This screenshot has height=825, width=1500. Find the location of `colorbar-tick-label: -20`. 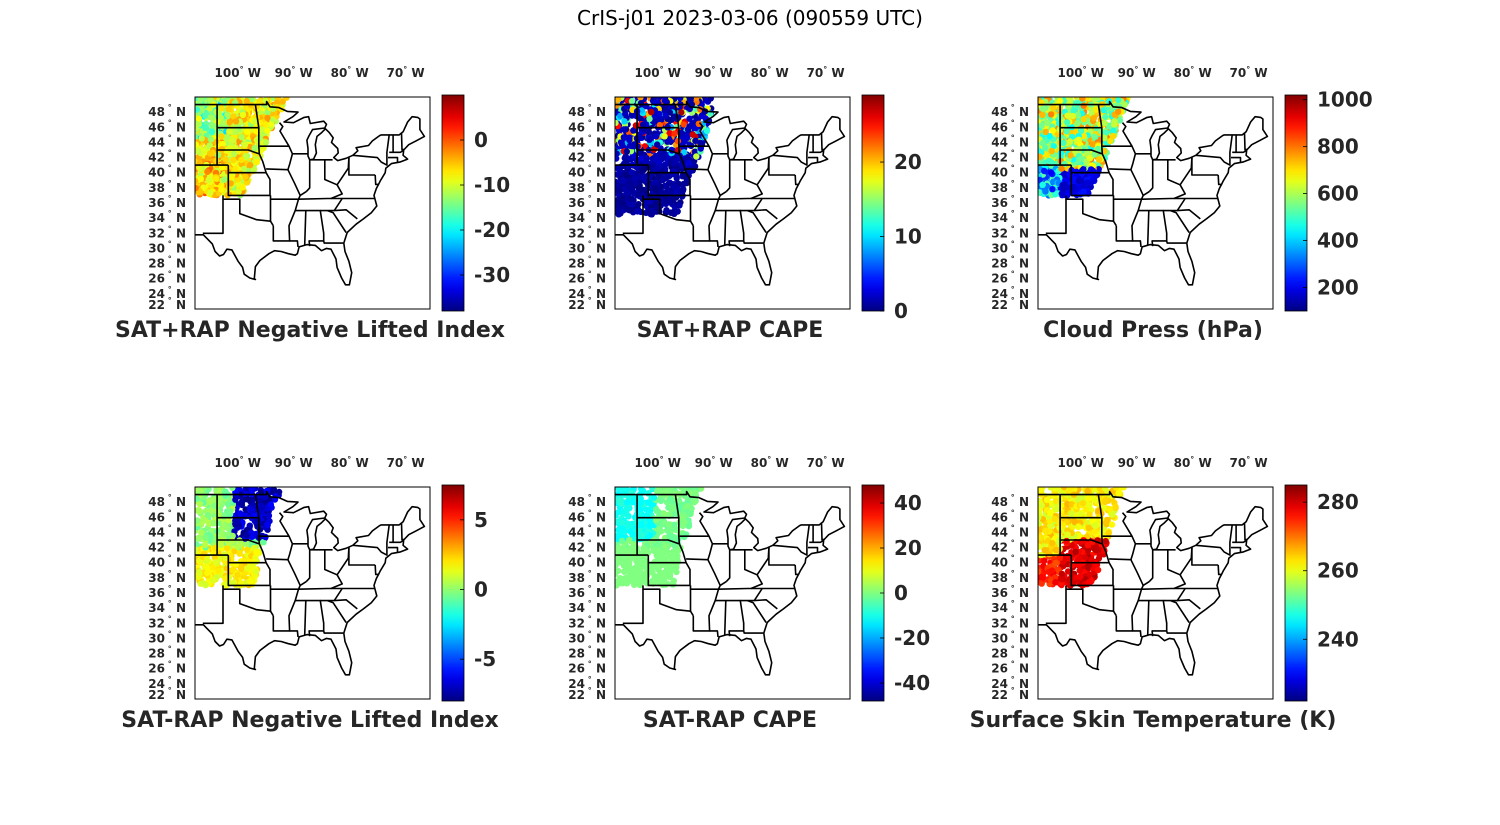

colorbar-tick-label: -20 is located at coordinates (912, 638).